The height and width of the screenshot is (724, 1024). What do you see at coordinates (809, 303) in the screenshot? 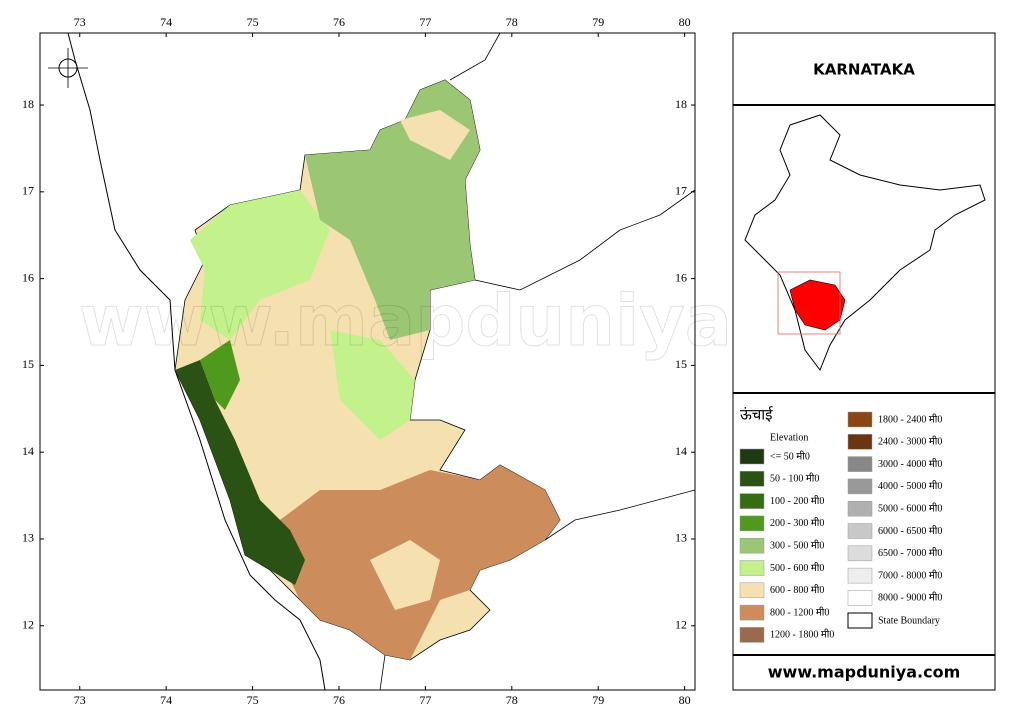
I see `inset-extent` at bounding box center [809, 303].